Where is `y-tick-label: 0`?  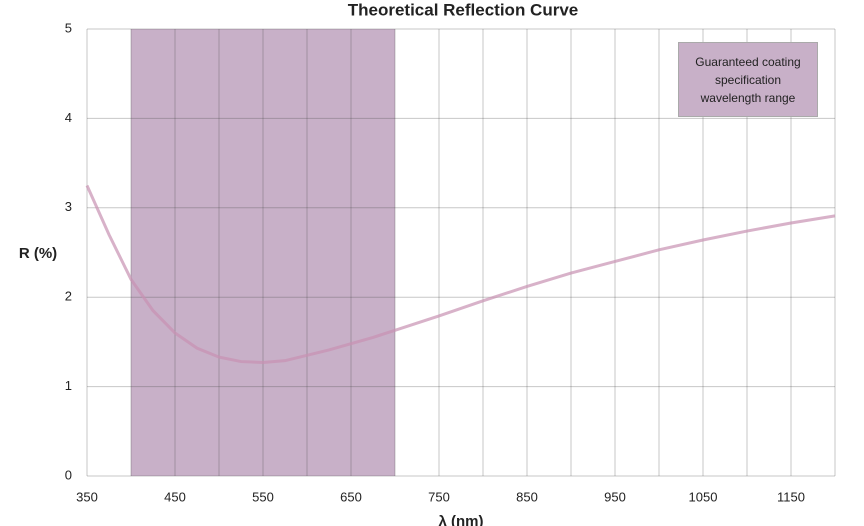 y-tick-label: 0 is located at coordinates (68, 474).